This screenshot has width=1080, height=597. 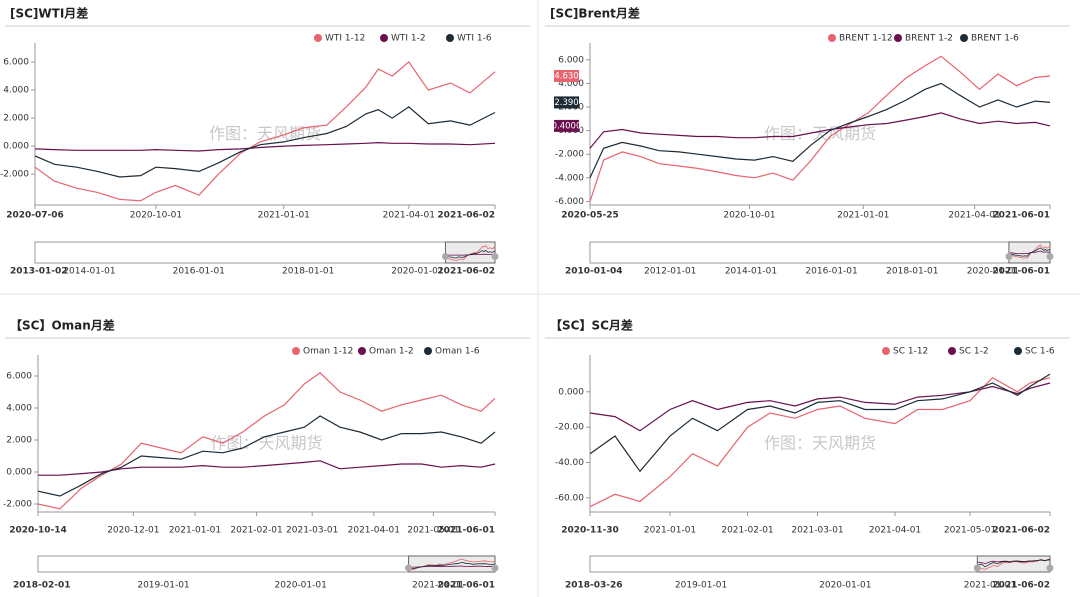 What do you see at coordinates (747, 531) in the screenshot?
I see `x-tick-label: 2021-02-01` at bounding box center [747, 531].